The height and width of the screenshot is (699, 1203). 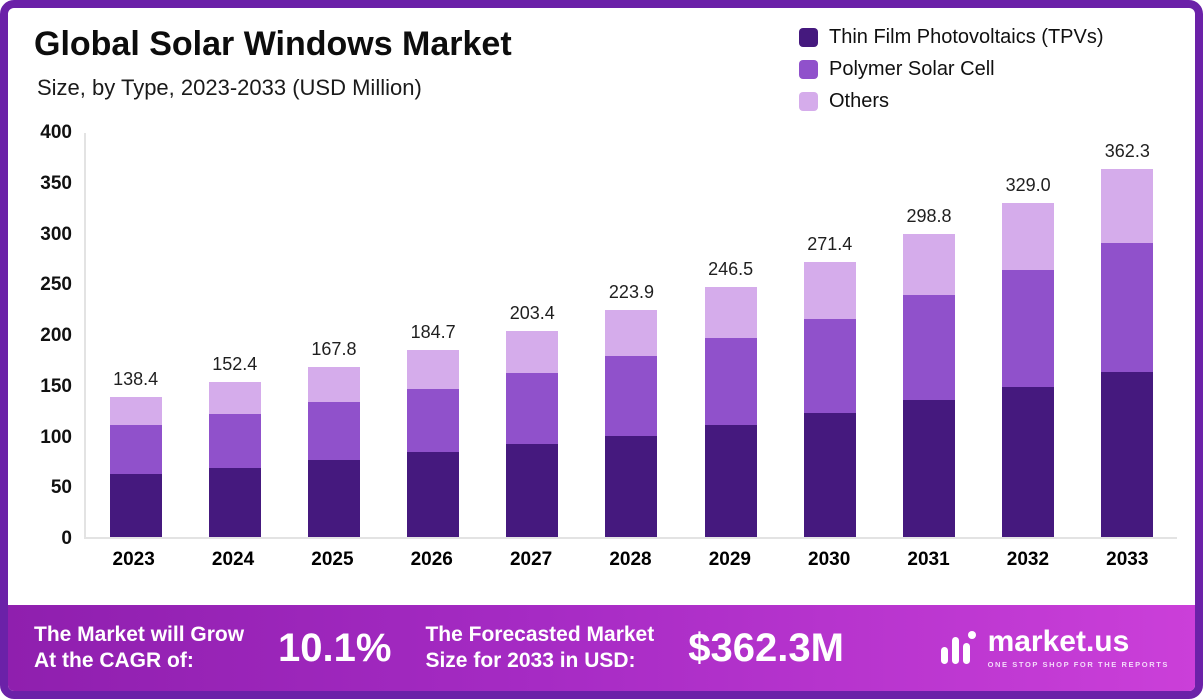 I want to click on brand-name: market.us, so click(x=1058, y=642).